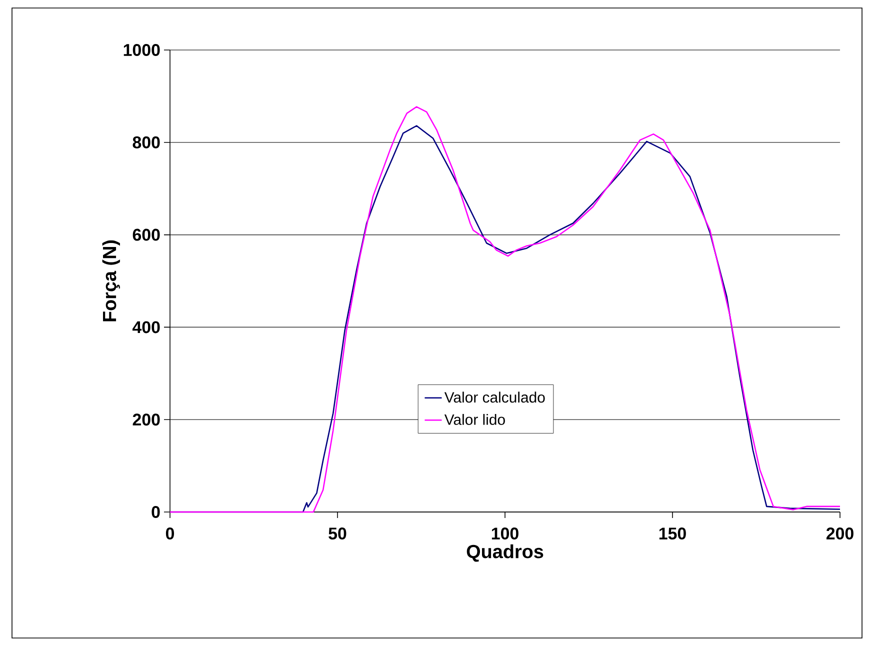  I want to click on x-axis-title: Quadros, so click(505, 553).